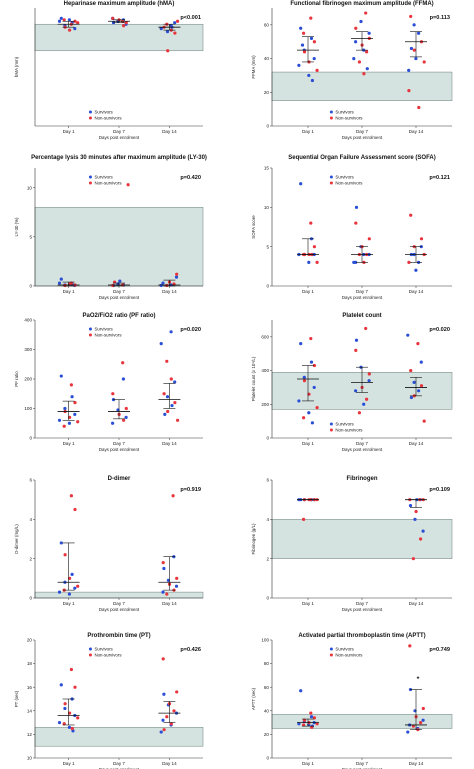  I want to click on y-axis-label: hMA (mm), so click(16, 66).